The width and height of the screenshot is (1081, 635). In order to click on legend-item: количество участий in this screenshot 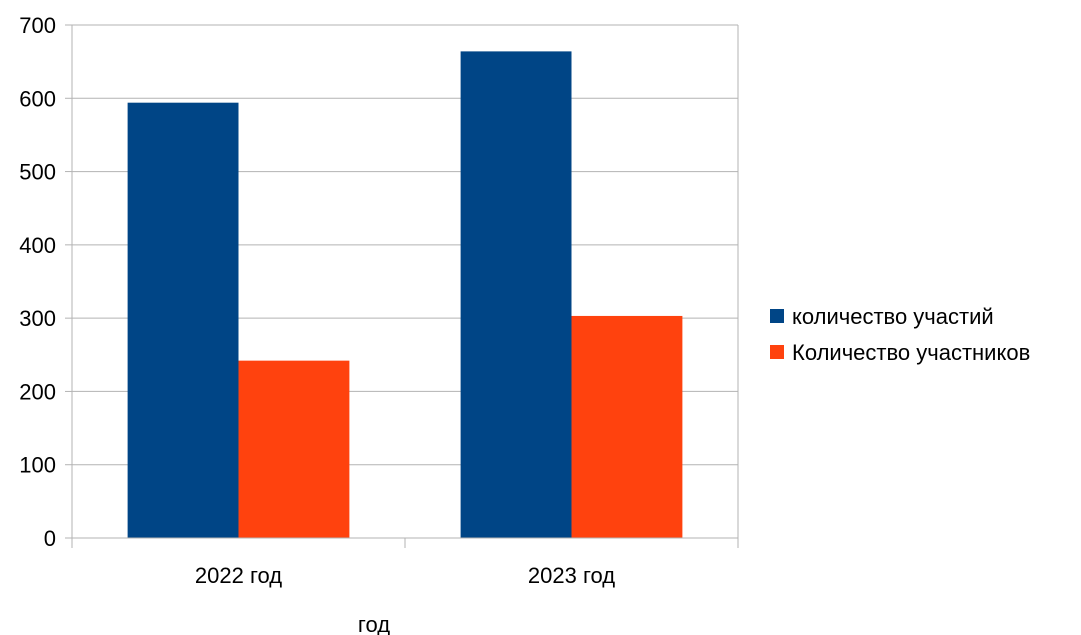, I will do `click(882, 316)`.